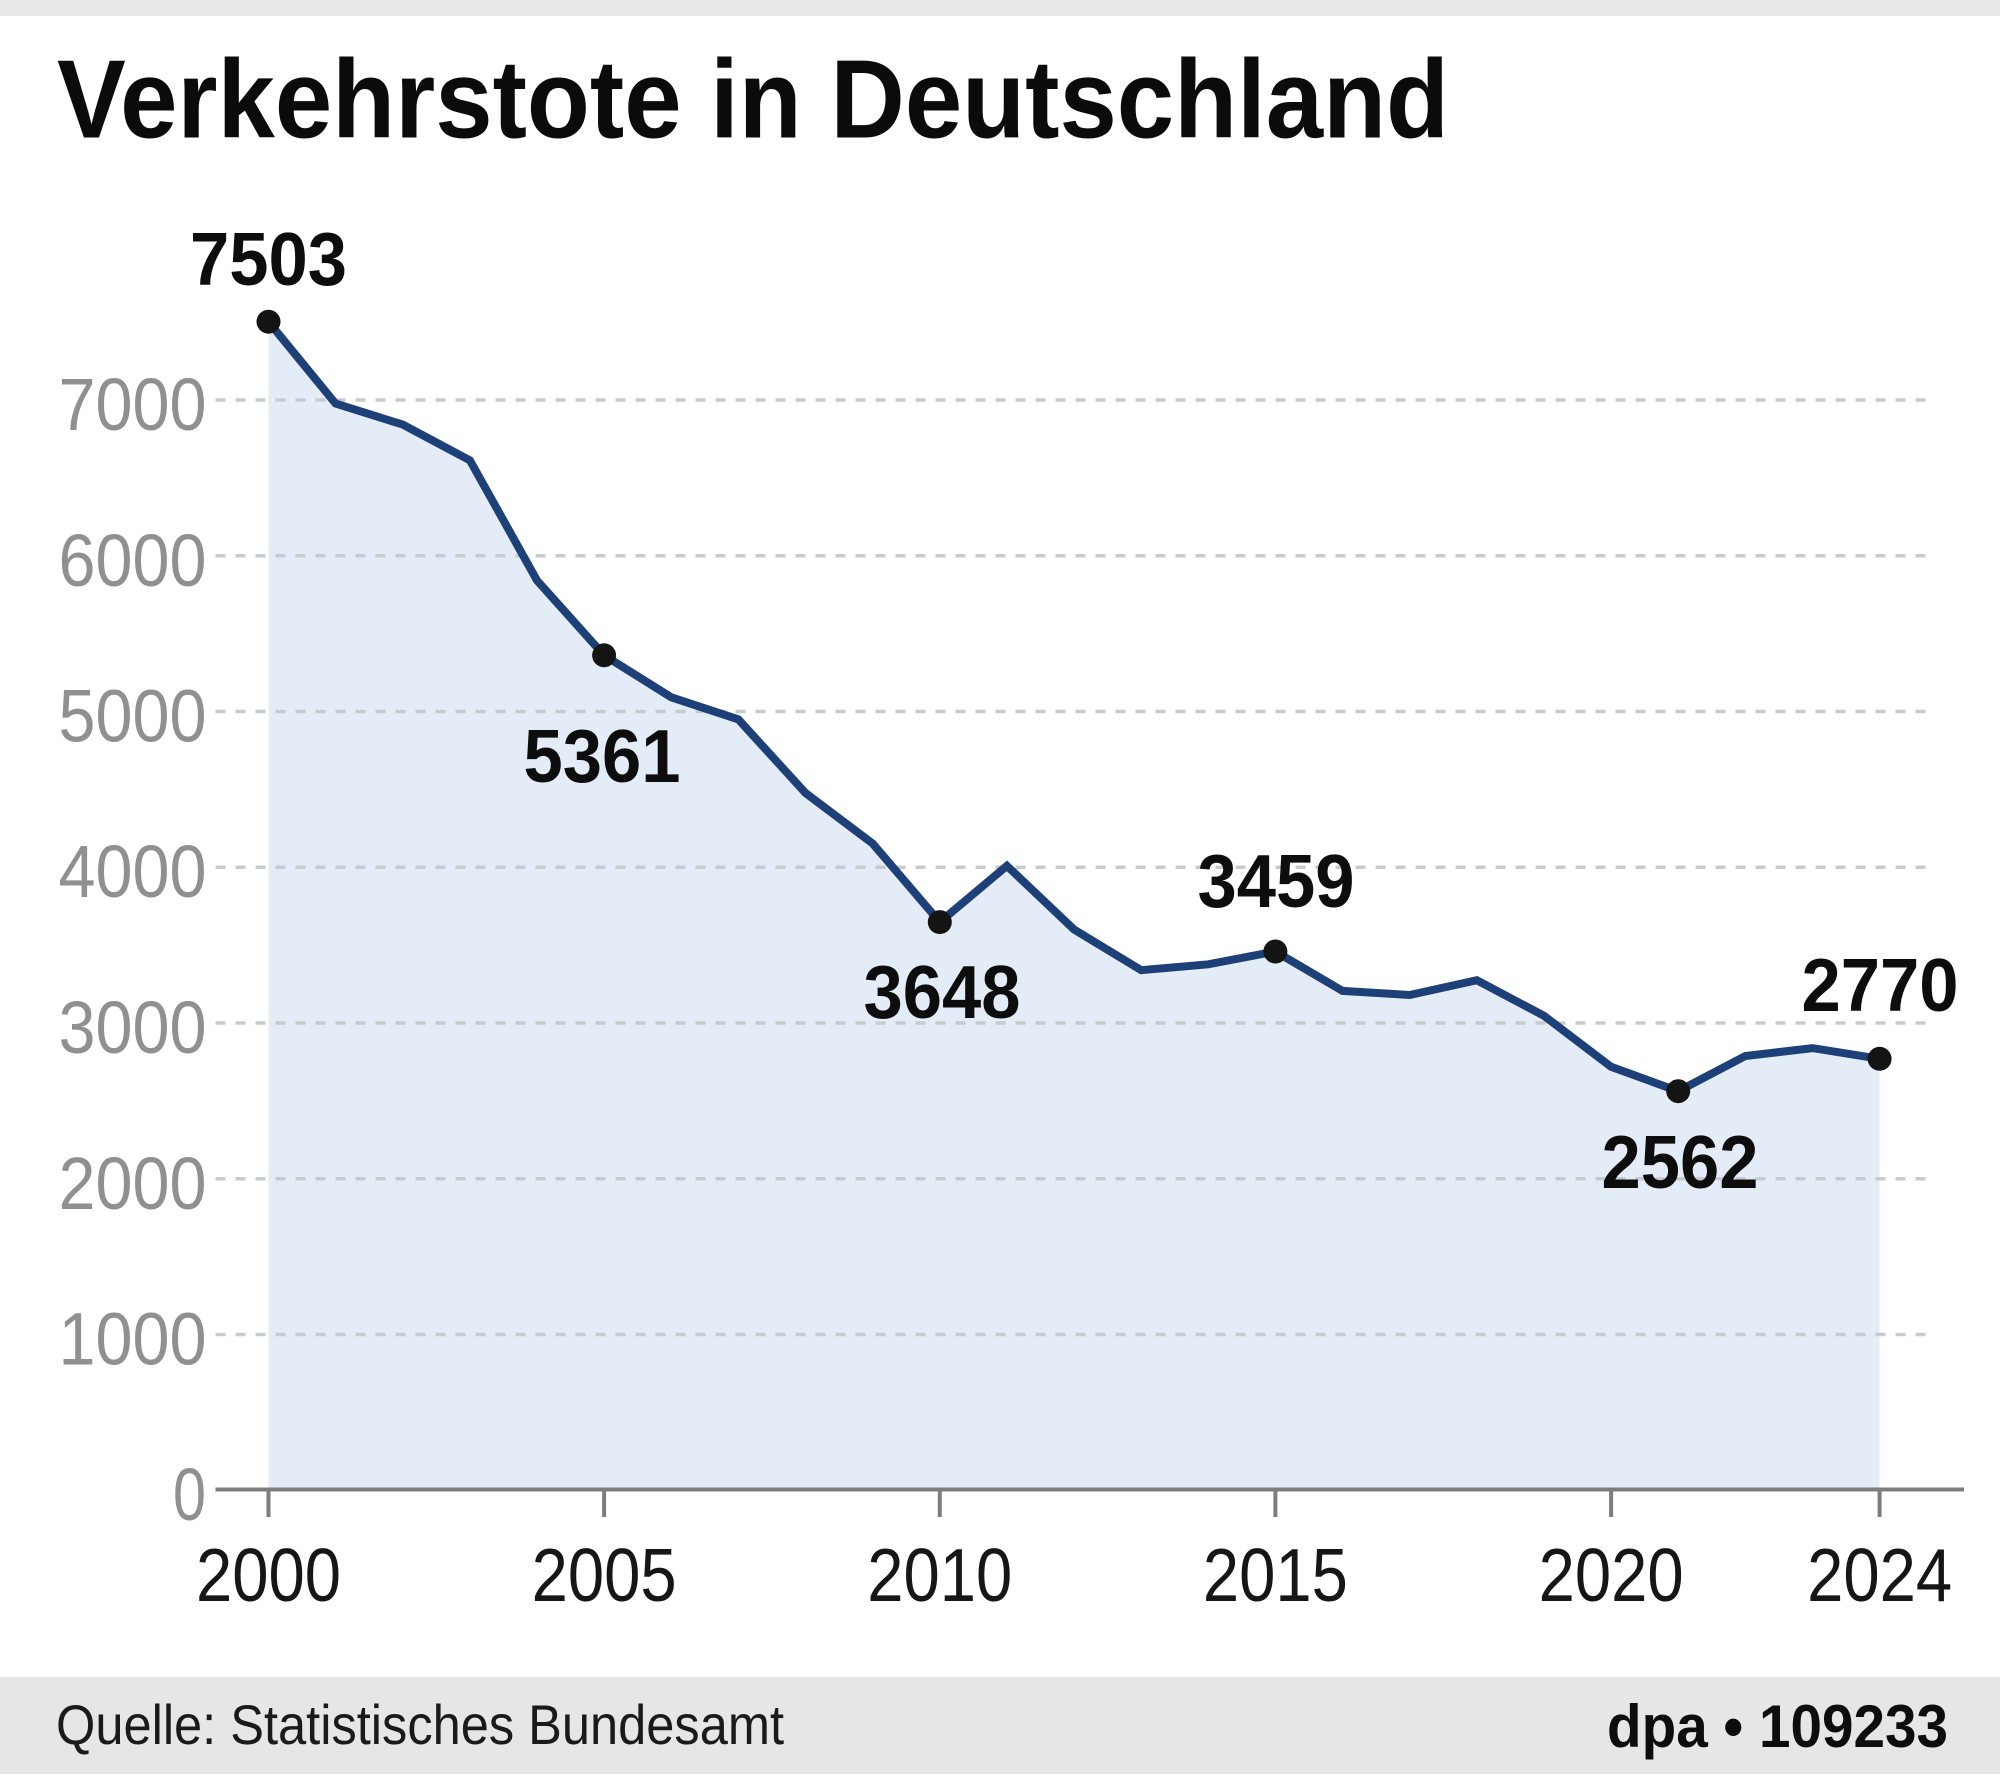  What do you see at coordinates (420, 1724) in the screenshot?
I see `svg-text:Quelle: Statistisches Bundesam: Quelle: Statistisches Bundesamt` at bounding box center [420, 1724].